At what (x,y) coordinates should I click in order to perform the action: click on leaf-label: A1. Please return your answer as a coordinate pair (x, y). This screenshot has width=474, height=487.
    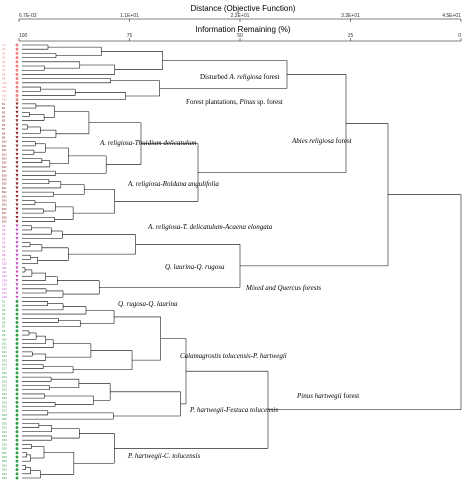
    Looking at the image, I should click on (4, 45).